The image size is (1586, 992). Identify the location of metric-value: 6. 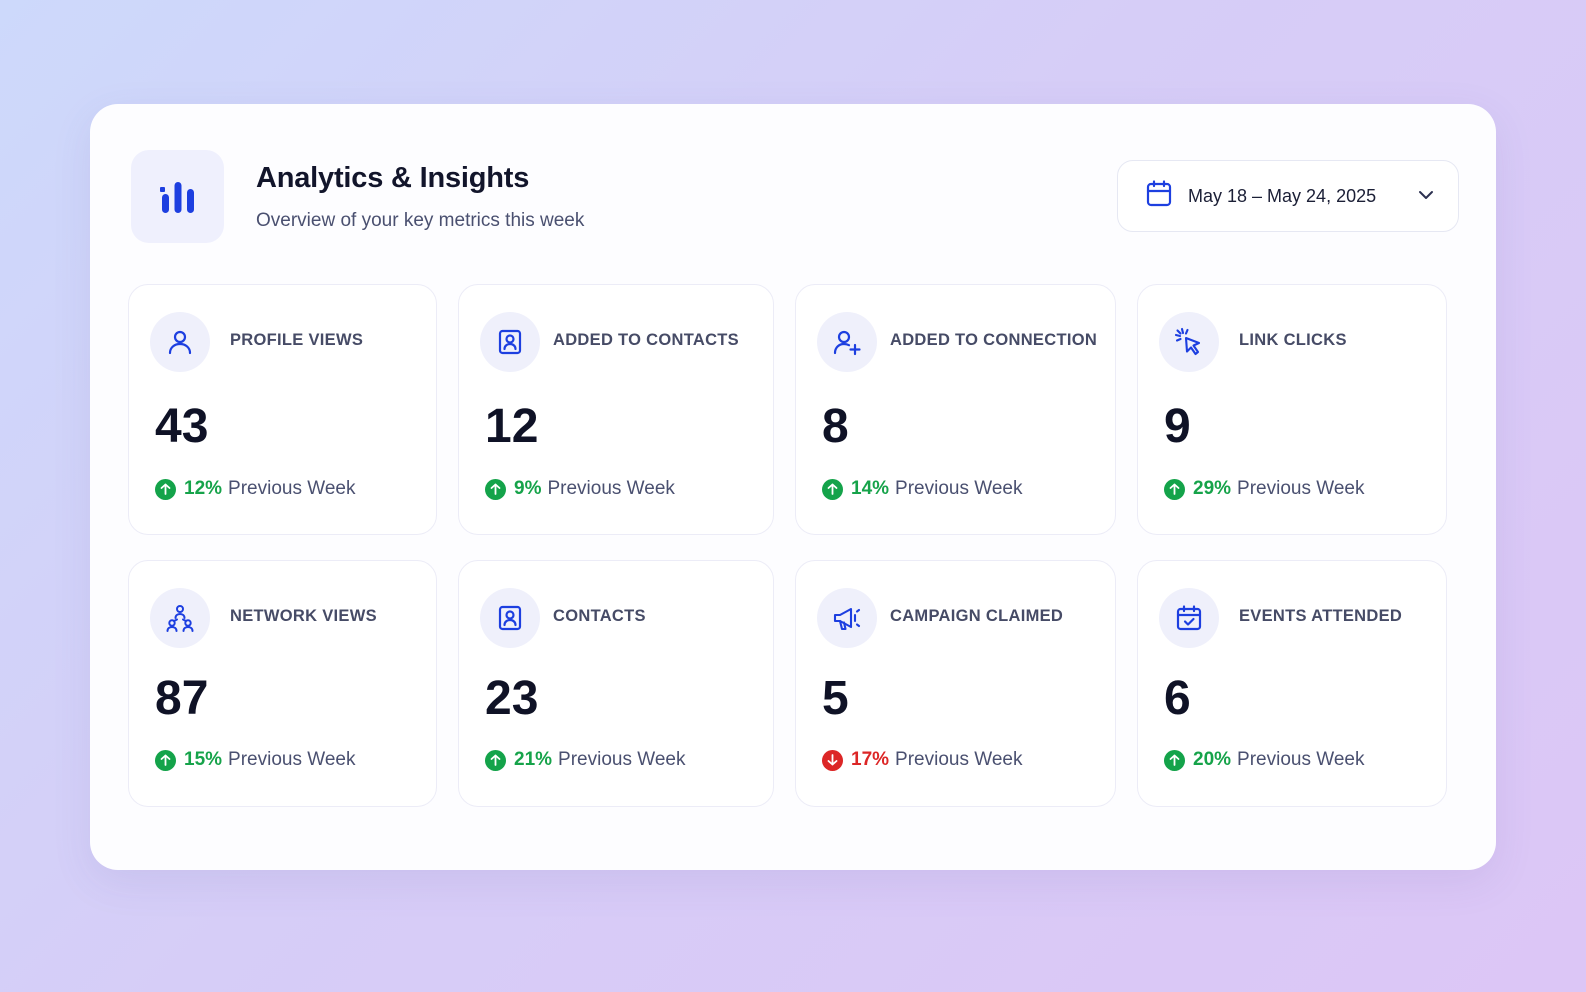
(1177, 698).